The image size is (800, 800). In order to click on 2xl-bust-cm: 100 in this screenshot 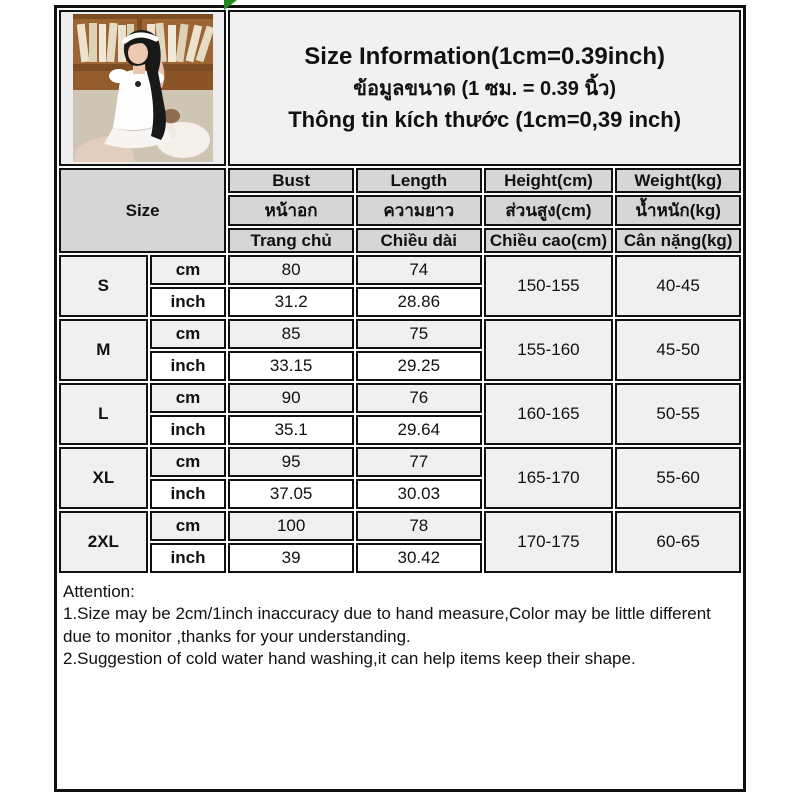, I will do `click(291, 526)`.